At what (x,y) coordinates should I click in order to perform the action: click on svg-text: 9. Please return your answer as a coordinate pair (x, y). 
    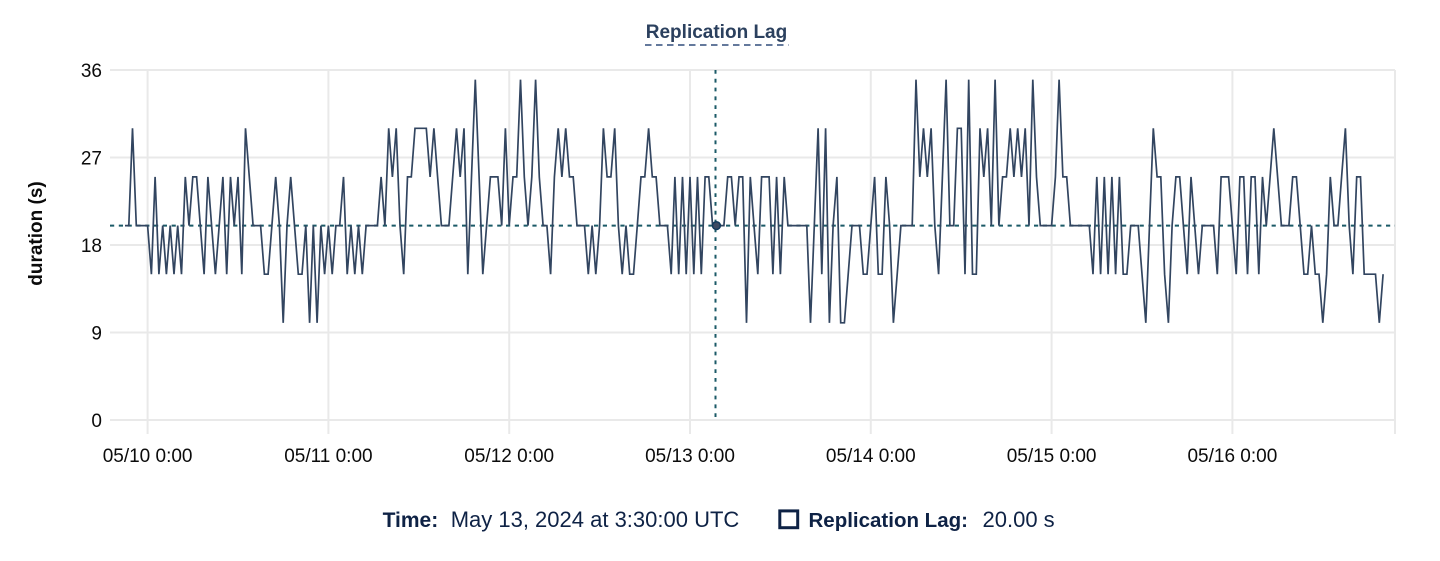
    Looking at the image, I should click on (96, 334).